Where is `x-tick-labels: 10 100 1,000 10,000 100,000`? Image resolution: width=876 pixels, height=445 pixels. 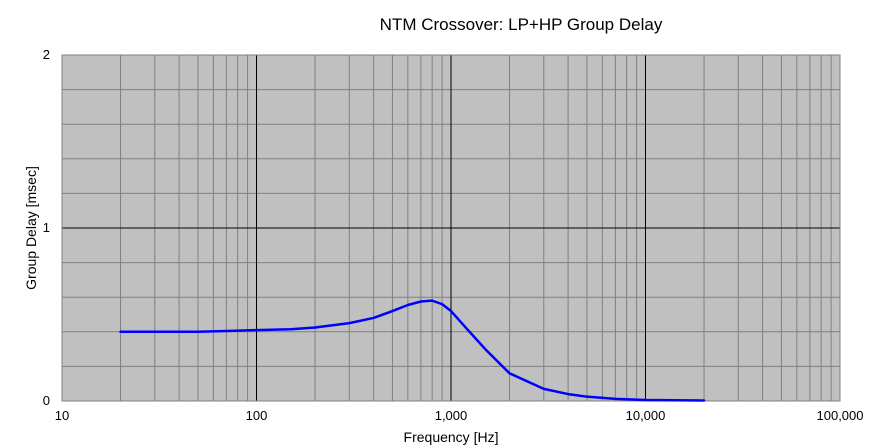
x-tick-labels: 10 100 1,000 10,000 100,000 is located at coordinates (459, 415).